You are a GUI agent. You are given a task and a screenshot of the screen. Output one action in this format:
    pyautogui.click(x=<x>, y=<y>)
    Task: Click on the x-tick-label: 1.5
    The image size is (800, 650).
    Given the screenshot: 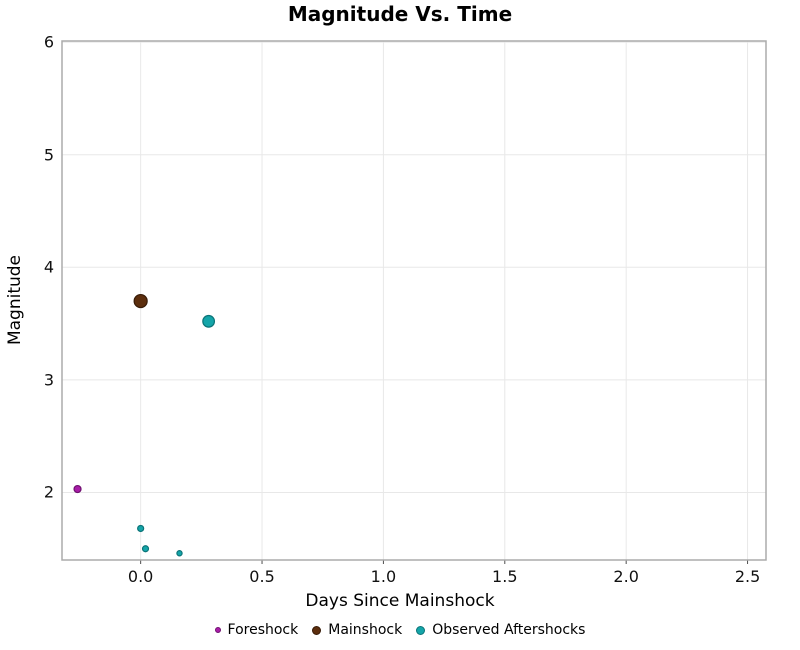 What is the action you would take?
    pyautogui.click(x=505, y=576)
    